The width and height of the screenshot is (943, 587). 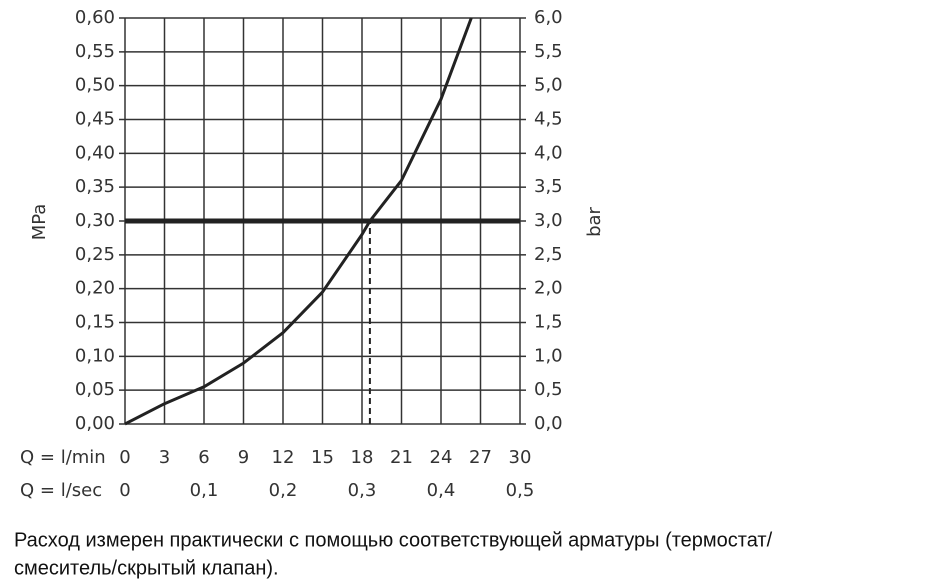 What do you see at coordinates (480, 457) in the screenshot?
I see `x-tick-label: 27` at bounding box center [480, 457].